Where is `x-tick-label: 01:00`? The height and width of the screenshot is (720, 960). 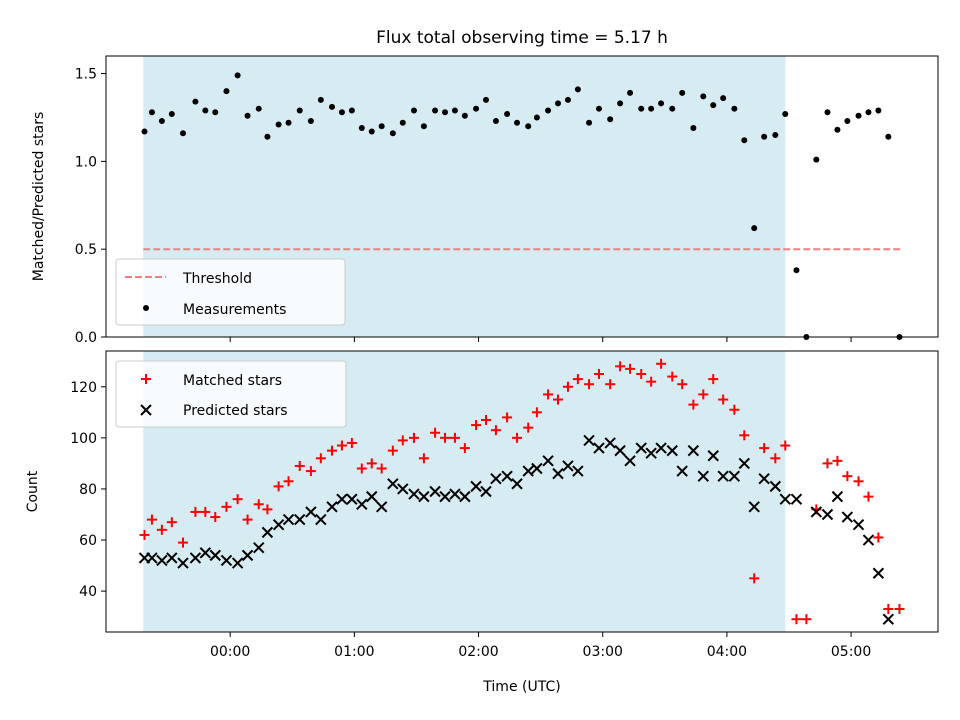 x-tick-label: 01:00 is located at coordinates (354, 652).